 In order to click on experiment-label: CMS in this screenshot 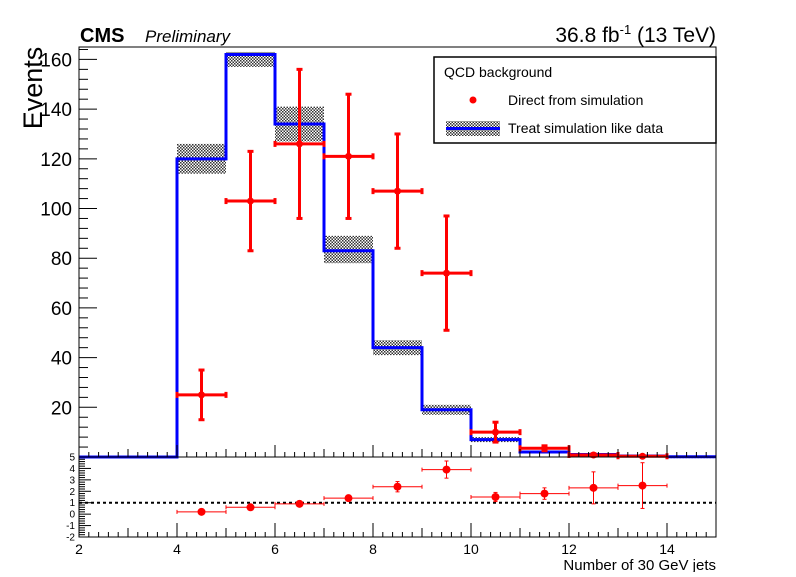, I will do `click(102, 36)`.